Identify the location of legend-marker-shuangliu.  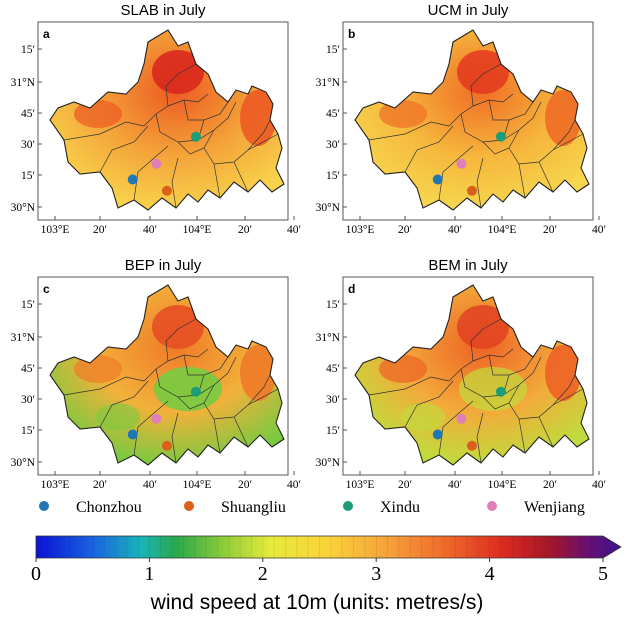
(189, 506).